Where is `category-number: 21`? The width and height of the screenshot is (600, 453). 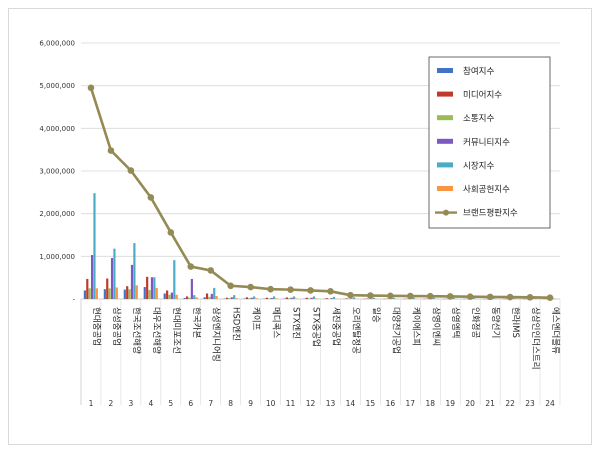
category-number: 21 is located at coordinates (490, 403).